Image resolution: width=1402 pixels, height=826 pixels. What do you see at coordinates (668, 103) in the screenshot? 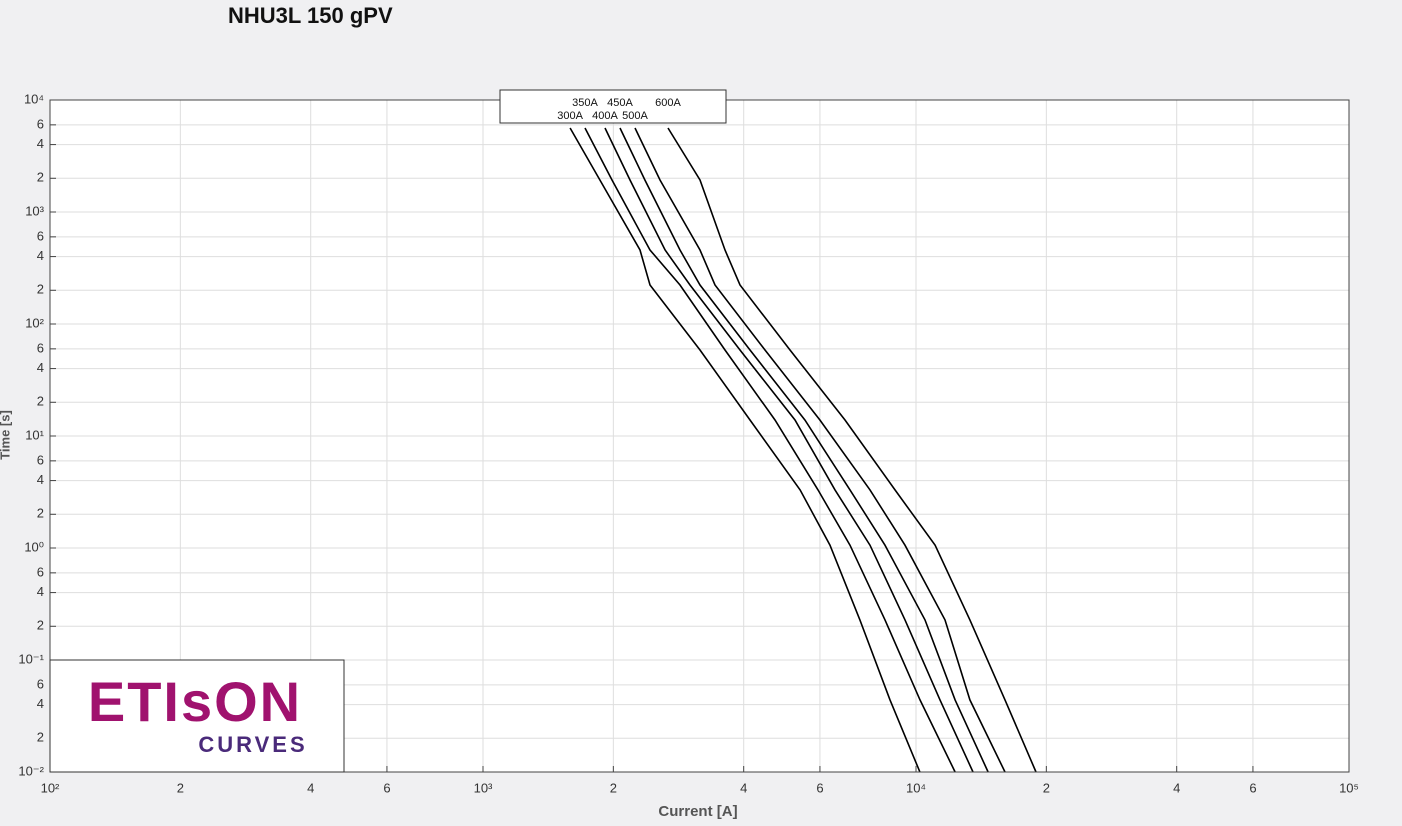
I see `legend-entry: 600A` at bounding box center [668, 103].